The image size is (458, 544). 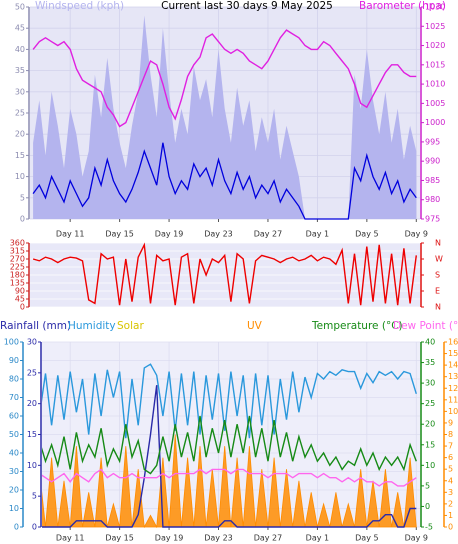 I want to click on y-tick-label: 80, so click(x=14, y=379).